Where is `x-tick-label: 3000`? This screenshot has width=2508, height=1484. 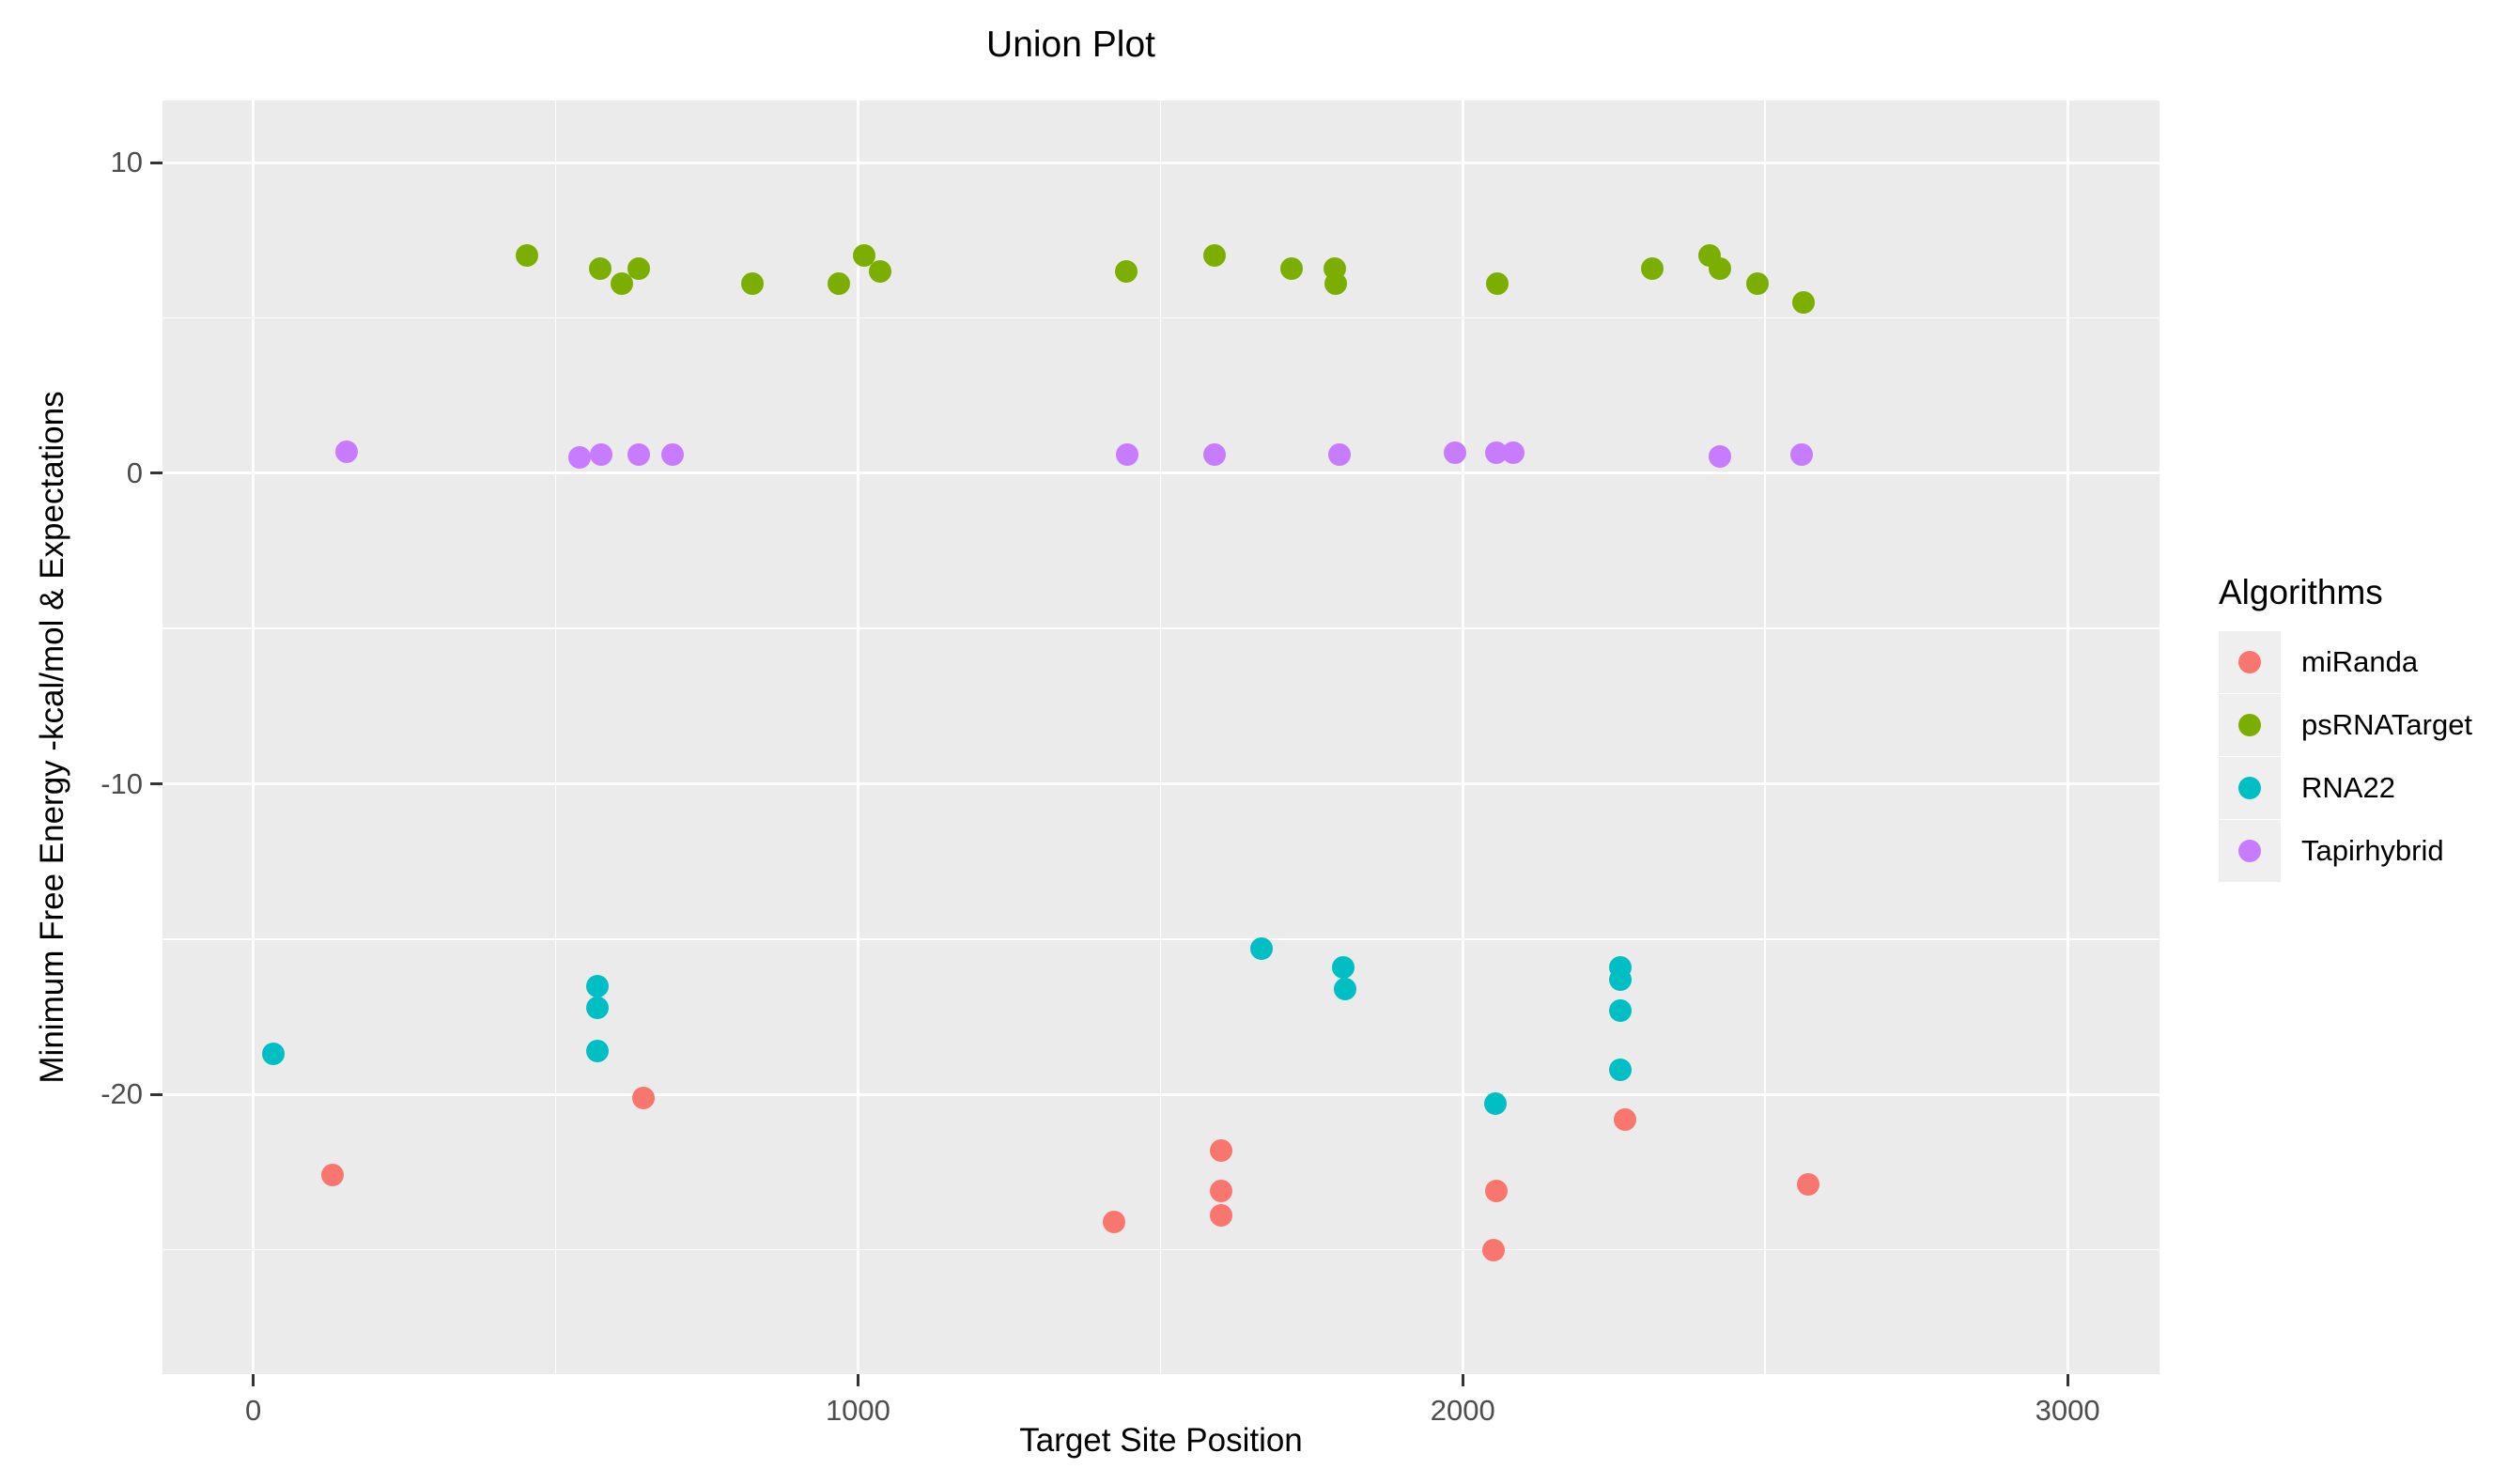 x-tick-label: 3000 is located at coordinates (2067, 1410).